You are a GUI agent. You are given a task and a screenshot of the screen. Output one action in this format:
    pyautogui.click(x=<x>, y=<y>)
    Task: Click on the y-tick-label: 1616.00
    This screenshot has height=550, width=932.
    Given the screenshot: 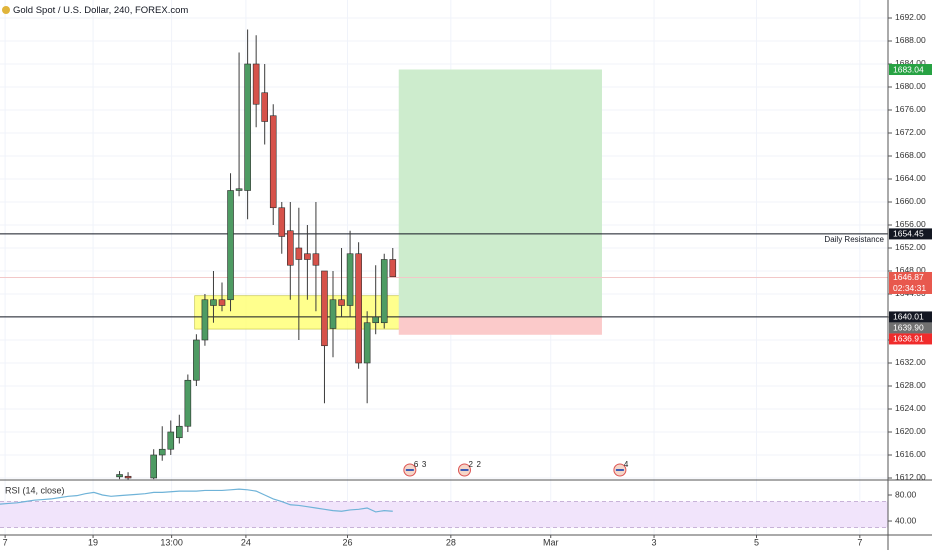 What is the action you would take?
    pyautogui.click(x=910, y=454)
    